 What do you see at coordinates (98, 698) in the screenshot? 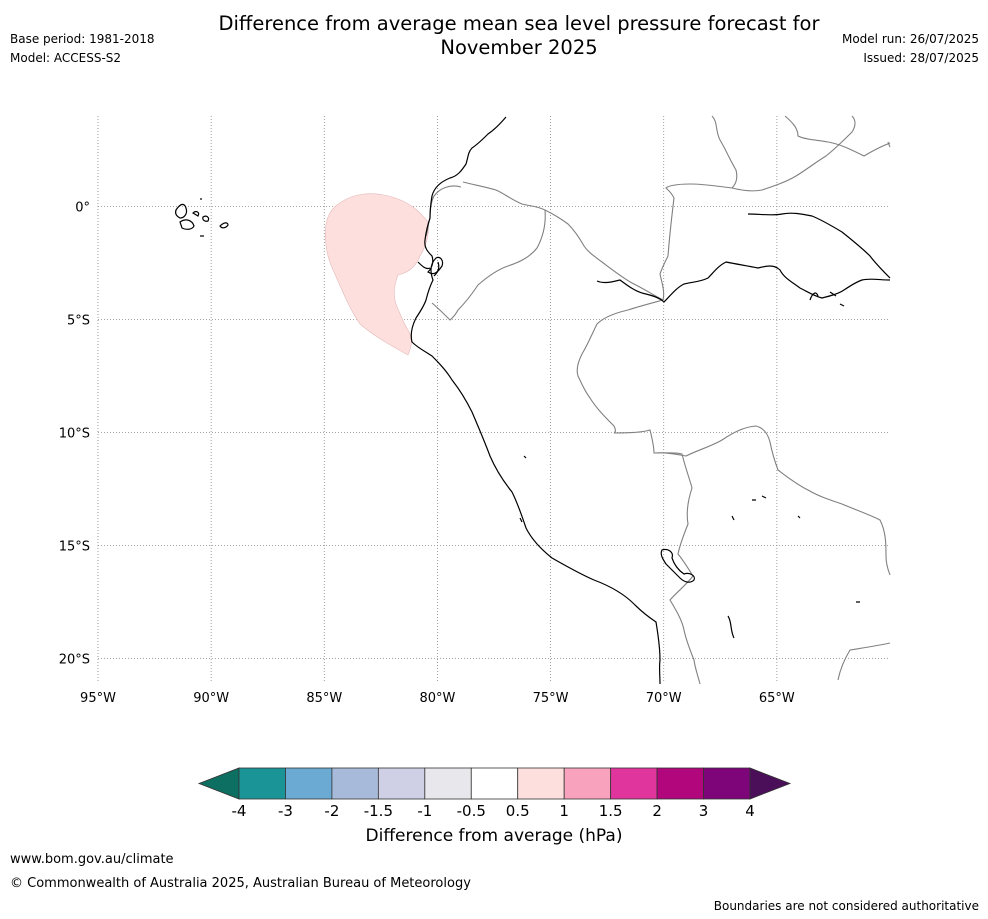
I see `longitude-tick-label: 95°W` at bounding box center [98, 698].